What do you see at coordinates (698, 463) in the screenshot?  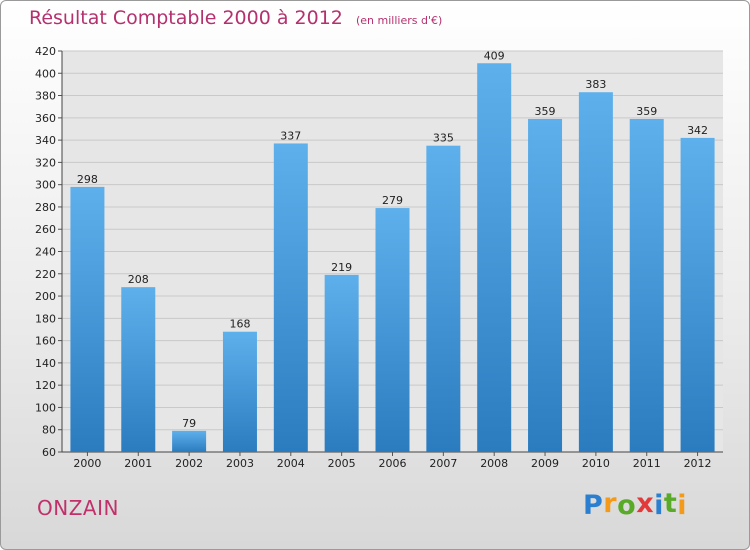 I see `x-tick-label: 2012` at bounding box center [698, 463].